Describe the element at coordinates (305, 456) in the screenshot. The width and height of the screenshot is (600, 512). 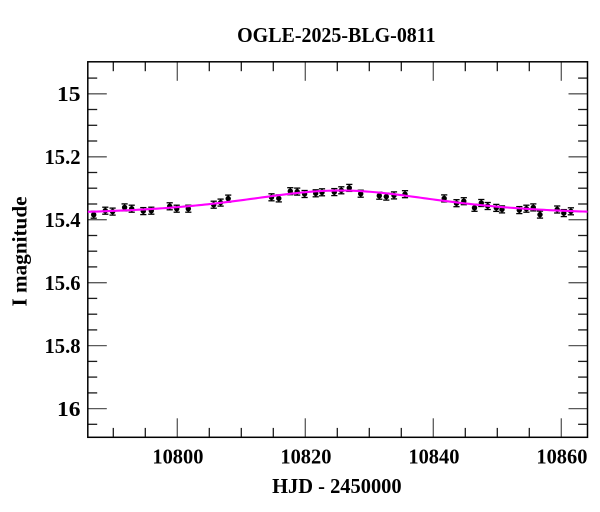
I see `svg-text: 10820` at that location.